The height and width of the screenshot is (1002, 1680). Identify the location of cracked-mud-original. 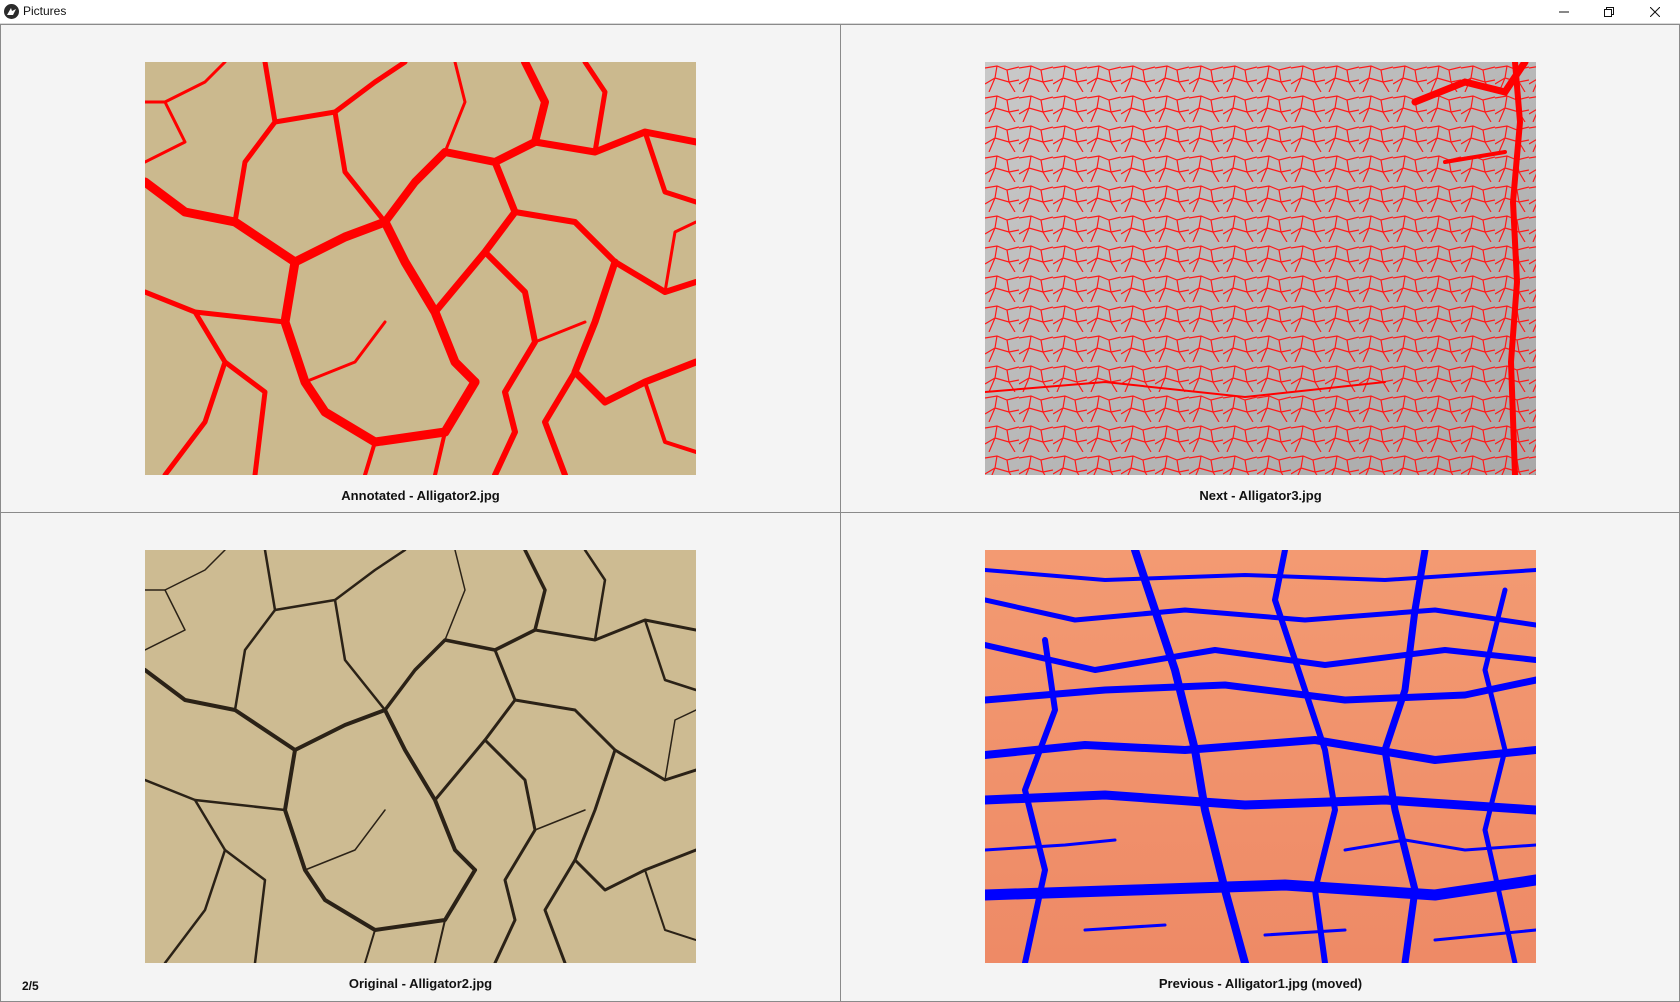
(420, 756).